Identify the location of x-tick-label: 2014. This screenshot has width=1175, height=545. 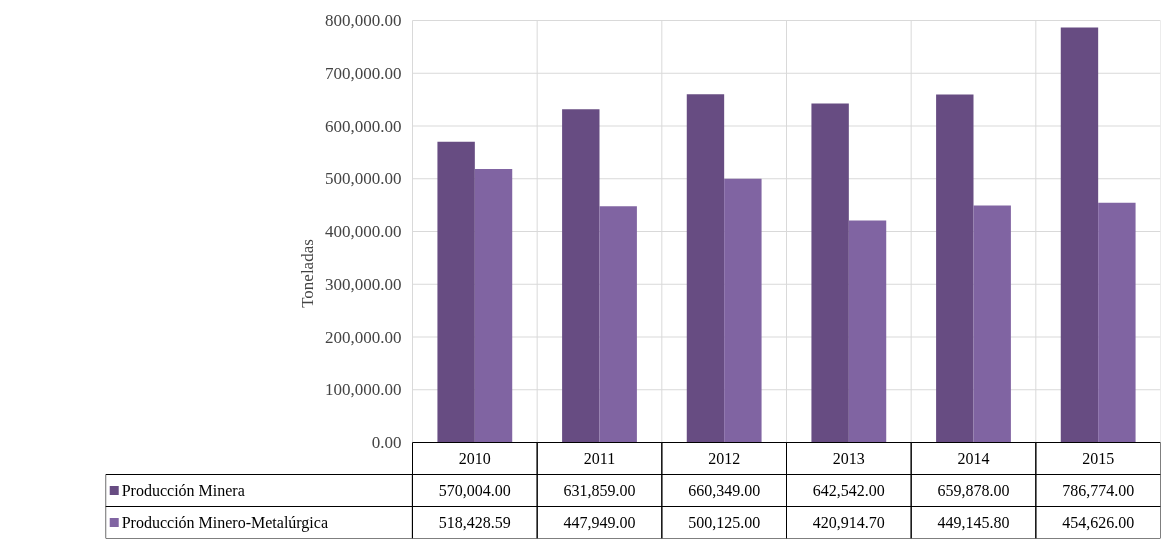
(973, 458).